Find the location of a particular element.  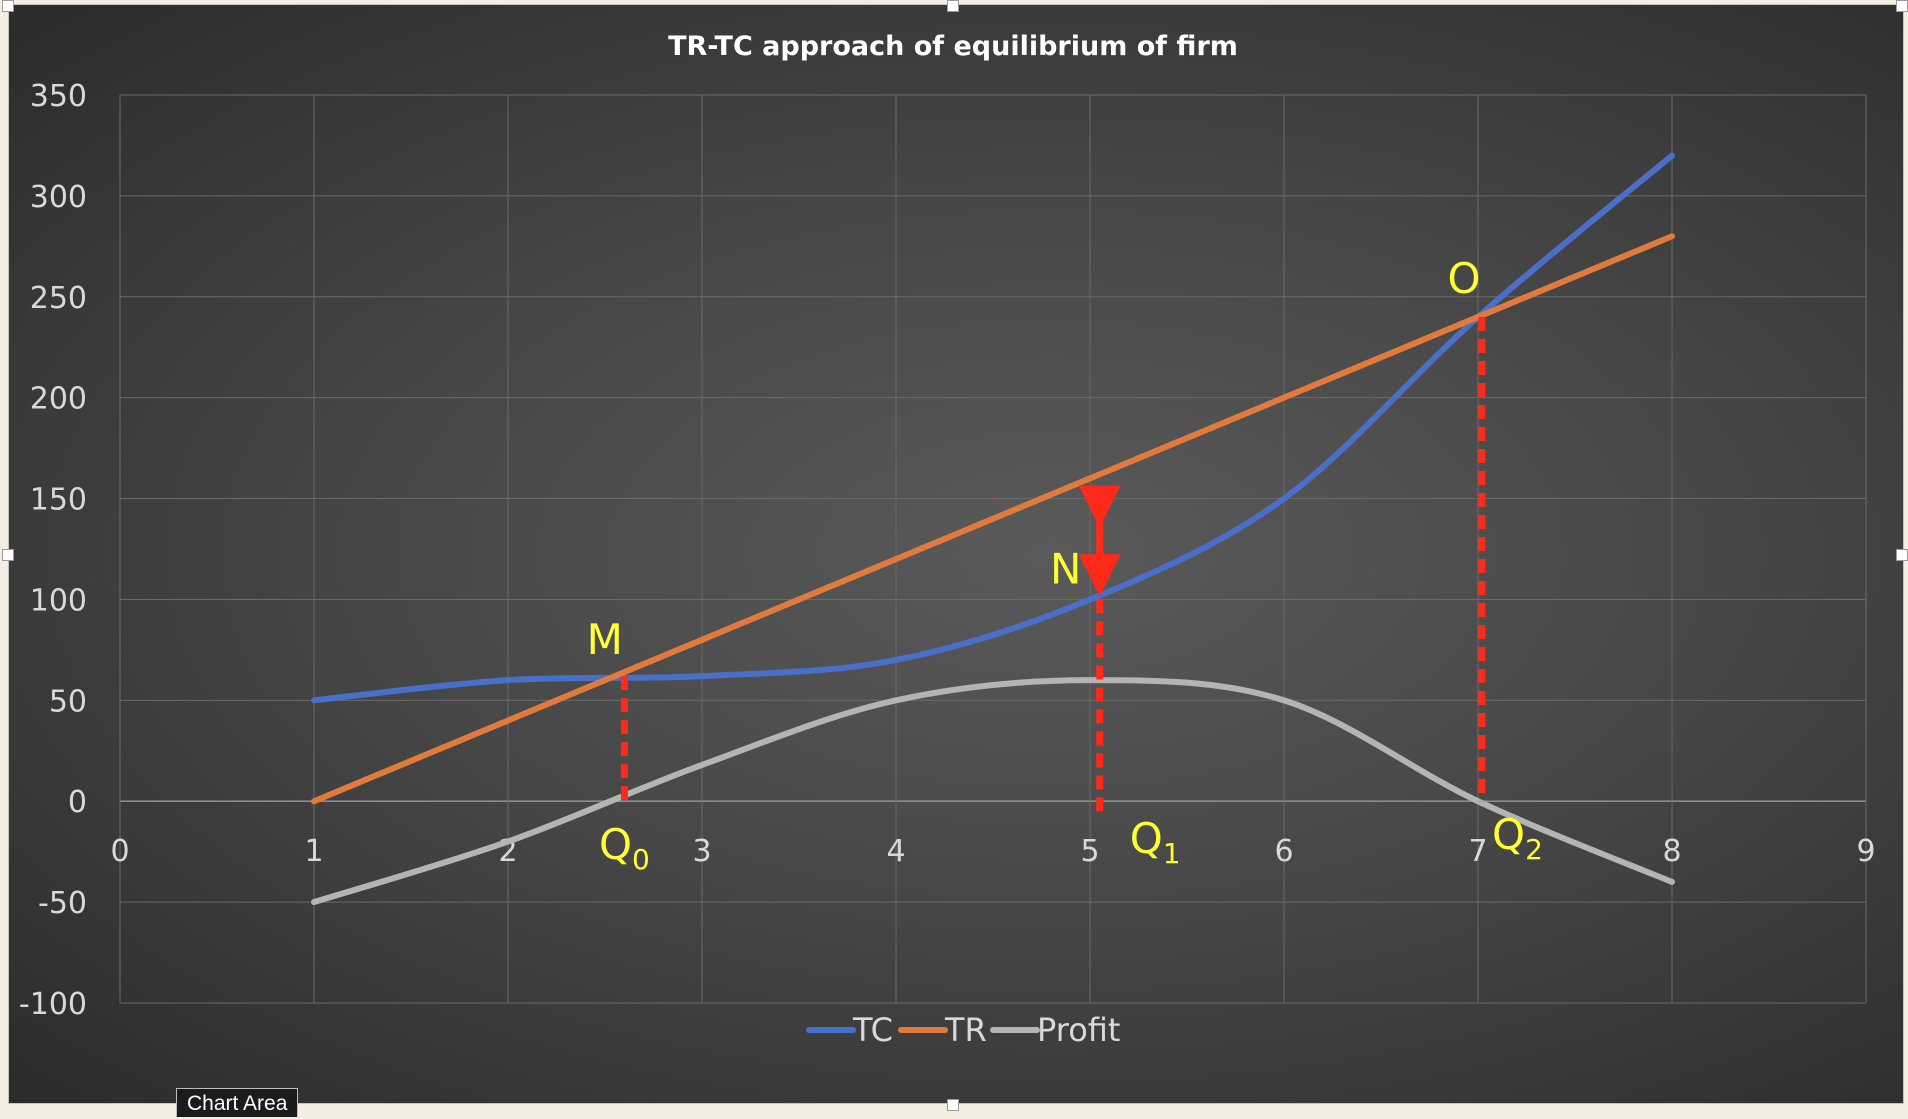

annotation-label-q0: Q0 is located at coordinates (624, 848).